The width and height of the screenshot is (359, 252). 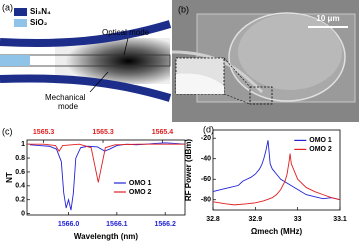 I want to click on x-axis-label: Wavelength (nm), so click(x=106, y=236).